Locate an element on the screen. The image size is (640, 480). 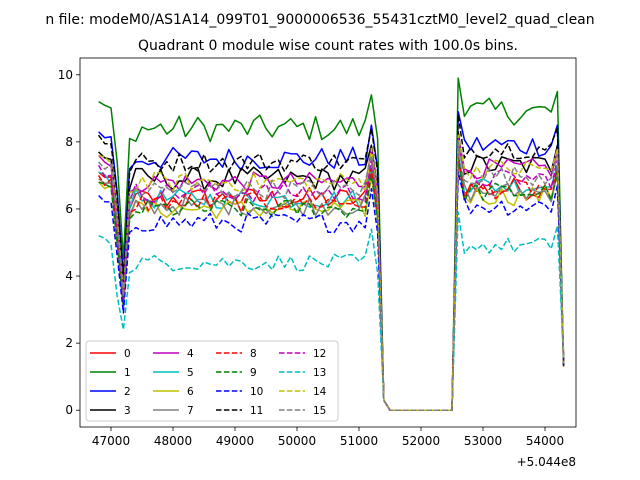
legend-label-2: 2 is located at coordinates (127, 392).